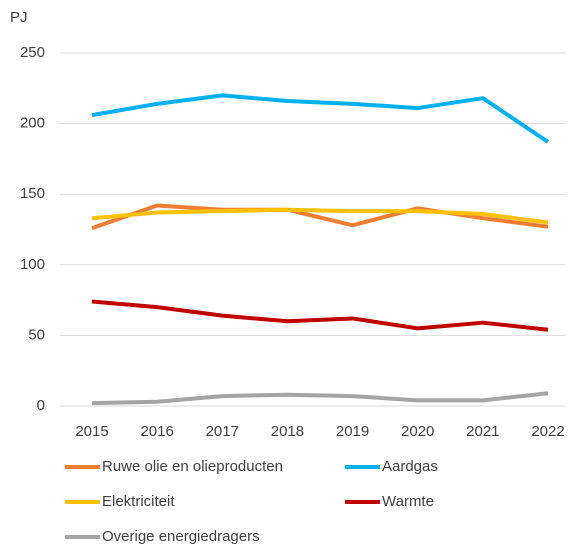 This screenshot has height=552, width=571. What do you see at coordinates (352, 431) in the screenshot?
I see `x-tick-label: 2019` at bounding box center [352, 431].